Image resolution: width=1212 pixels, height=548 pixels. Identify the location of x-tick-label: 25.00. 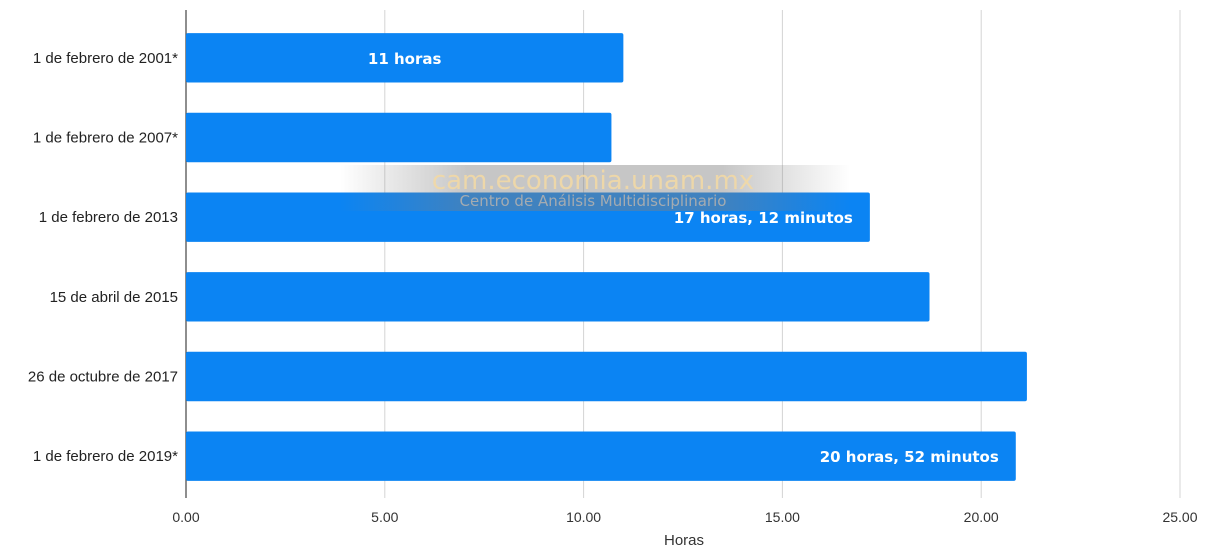
(1179, 517).